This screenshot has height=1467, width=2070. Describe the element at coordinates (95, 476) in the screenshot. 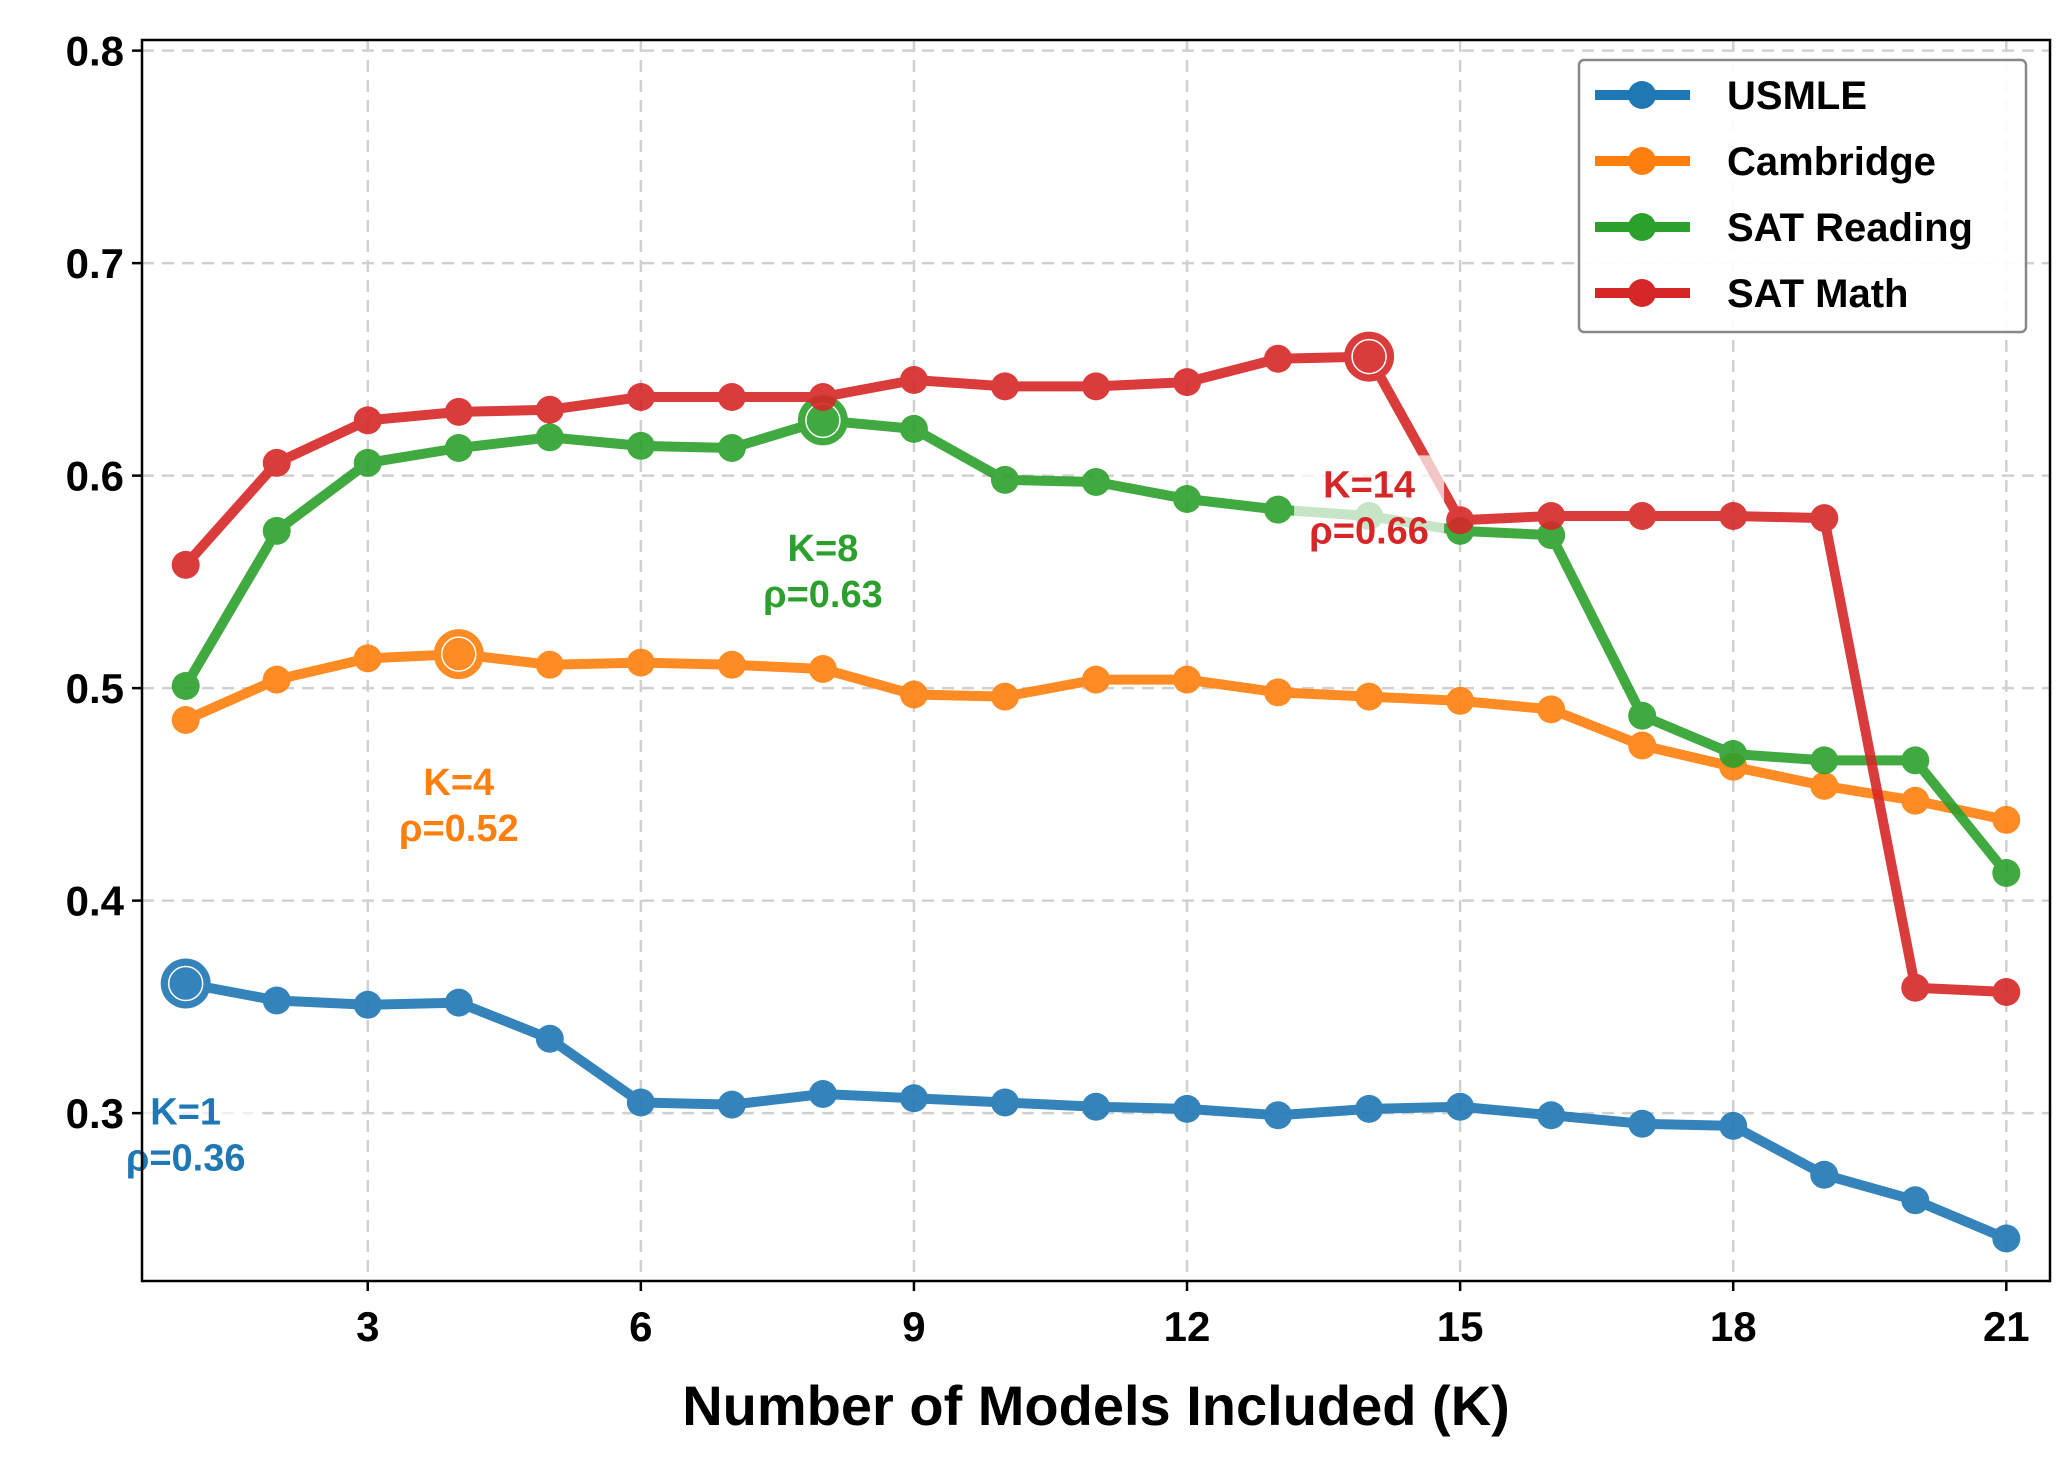

I see `y-tick-label: 0.6` at that location.